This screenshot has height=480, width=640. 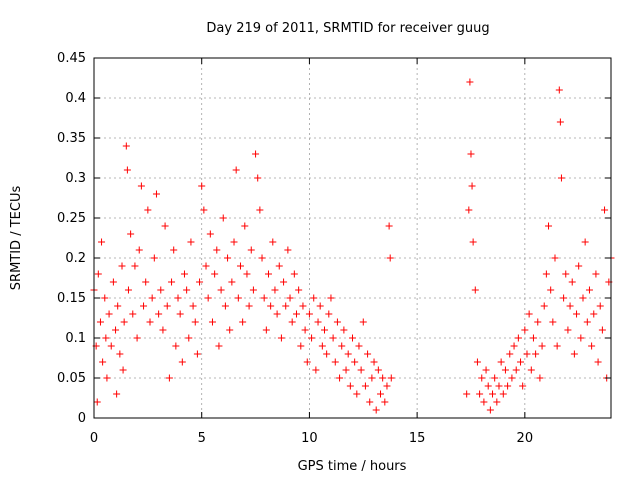 What do you see at coordinates (71, 218) in the screenshot?
I see `y-tick-label: 0.25` at bounding box center [71, 218].